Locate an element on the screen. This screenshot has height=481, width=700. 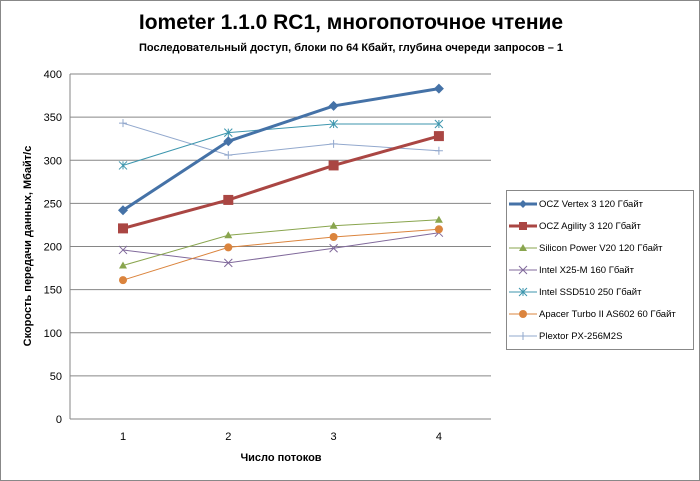
legend-label: Plextor PX-256M2S is located at coordinates (581, 336).